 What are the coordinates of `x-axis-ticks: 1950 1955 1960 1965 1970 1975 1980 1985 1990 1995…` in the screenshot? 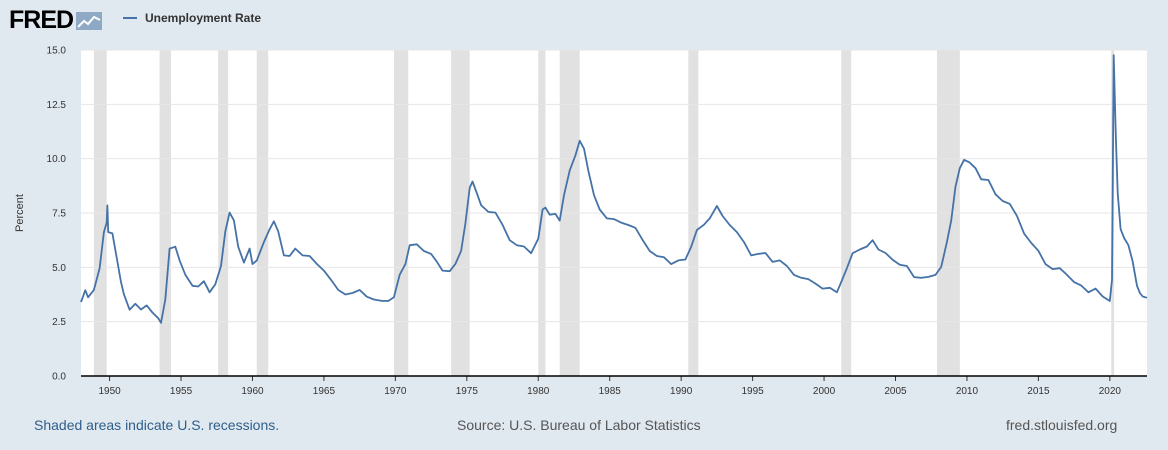 It's located at (609, 386).